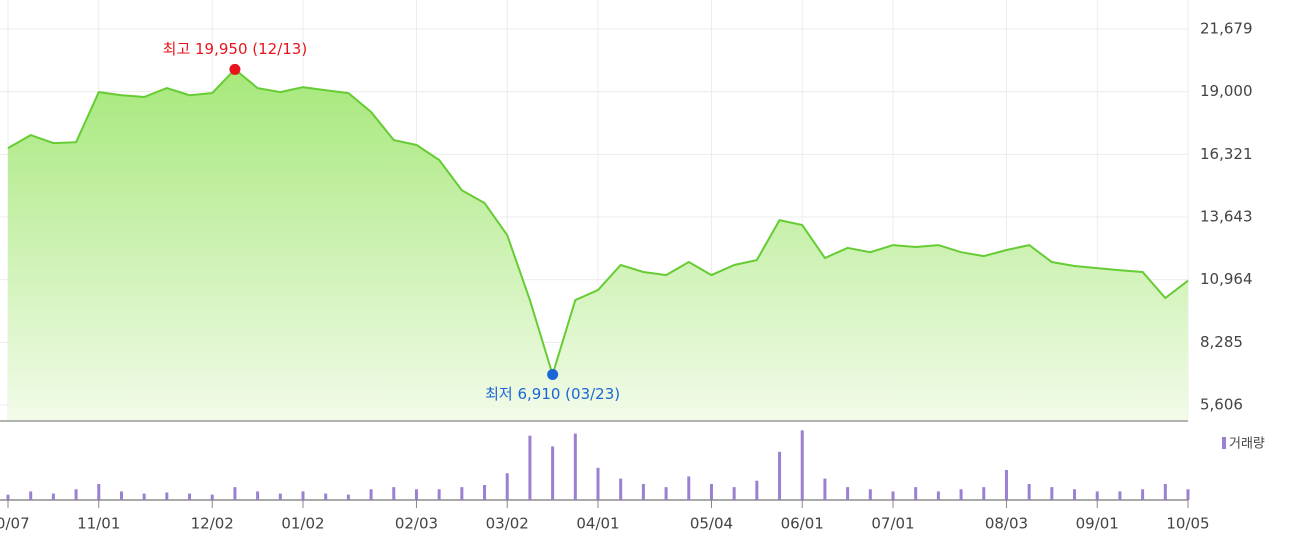 The image size is (1294, 547). Describe the element at coordinates (711, 524) in the screenshot. I see `x-tick-label: 05/04` at that location.